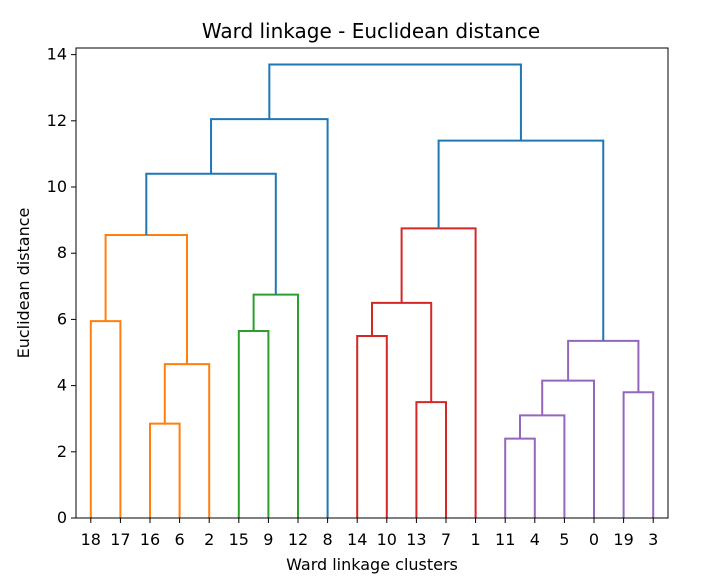 The height and width of the screenshot is (585, 727). I want to click on leaf-label-3: 3, so click(653, 539).